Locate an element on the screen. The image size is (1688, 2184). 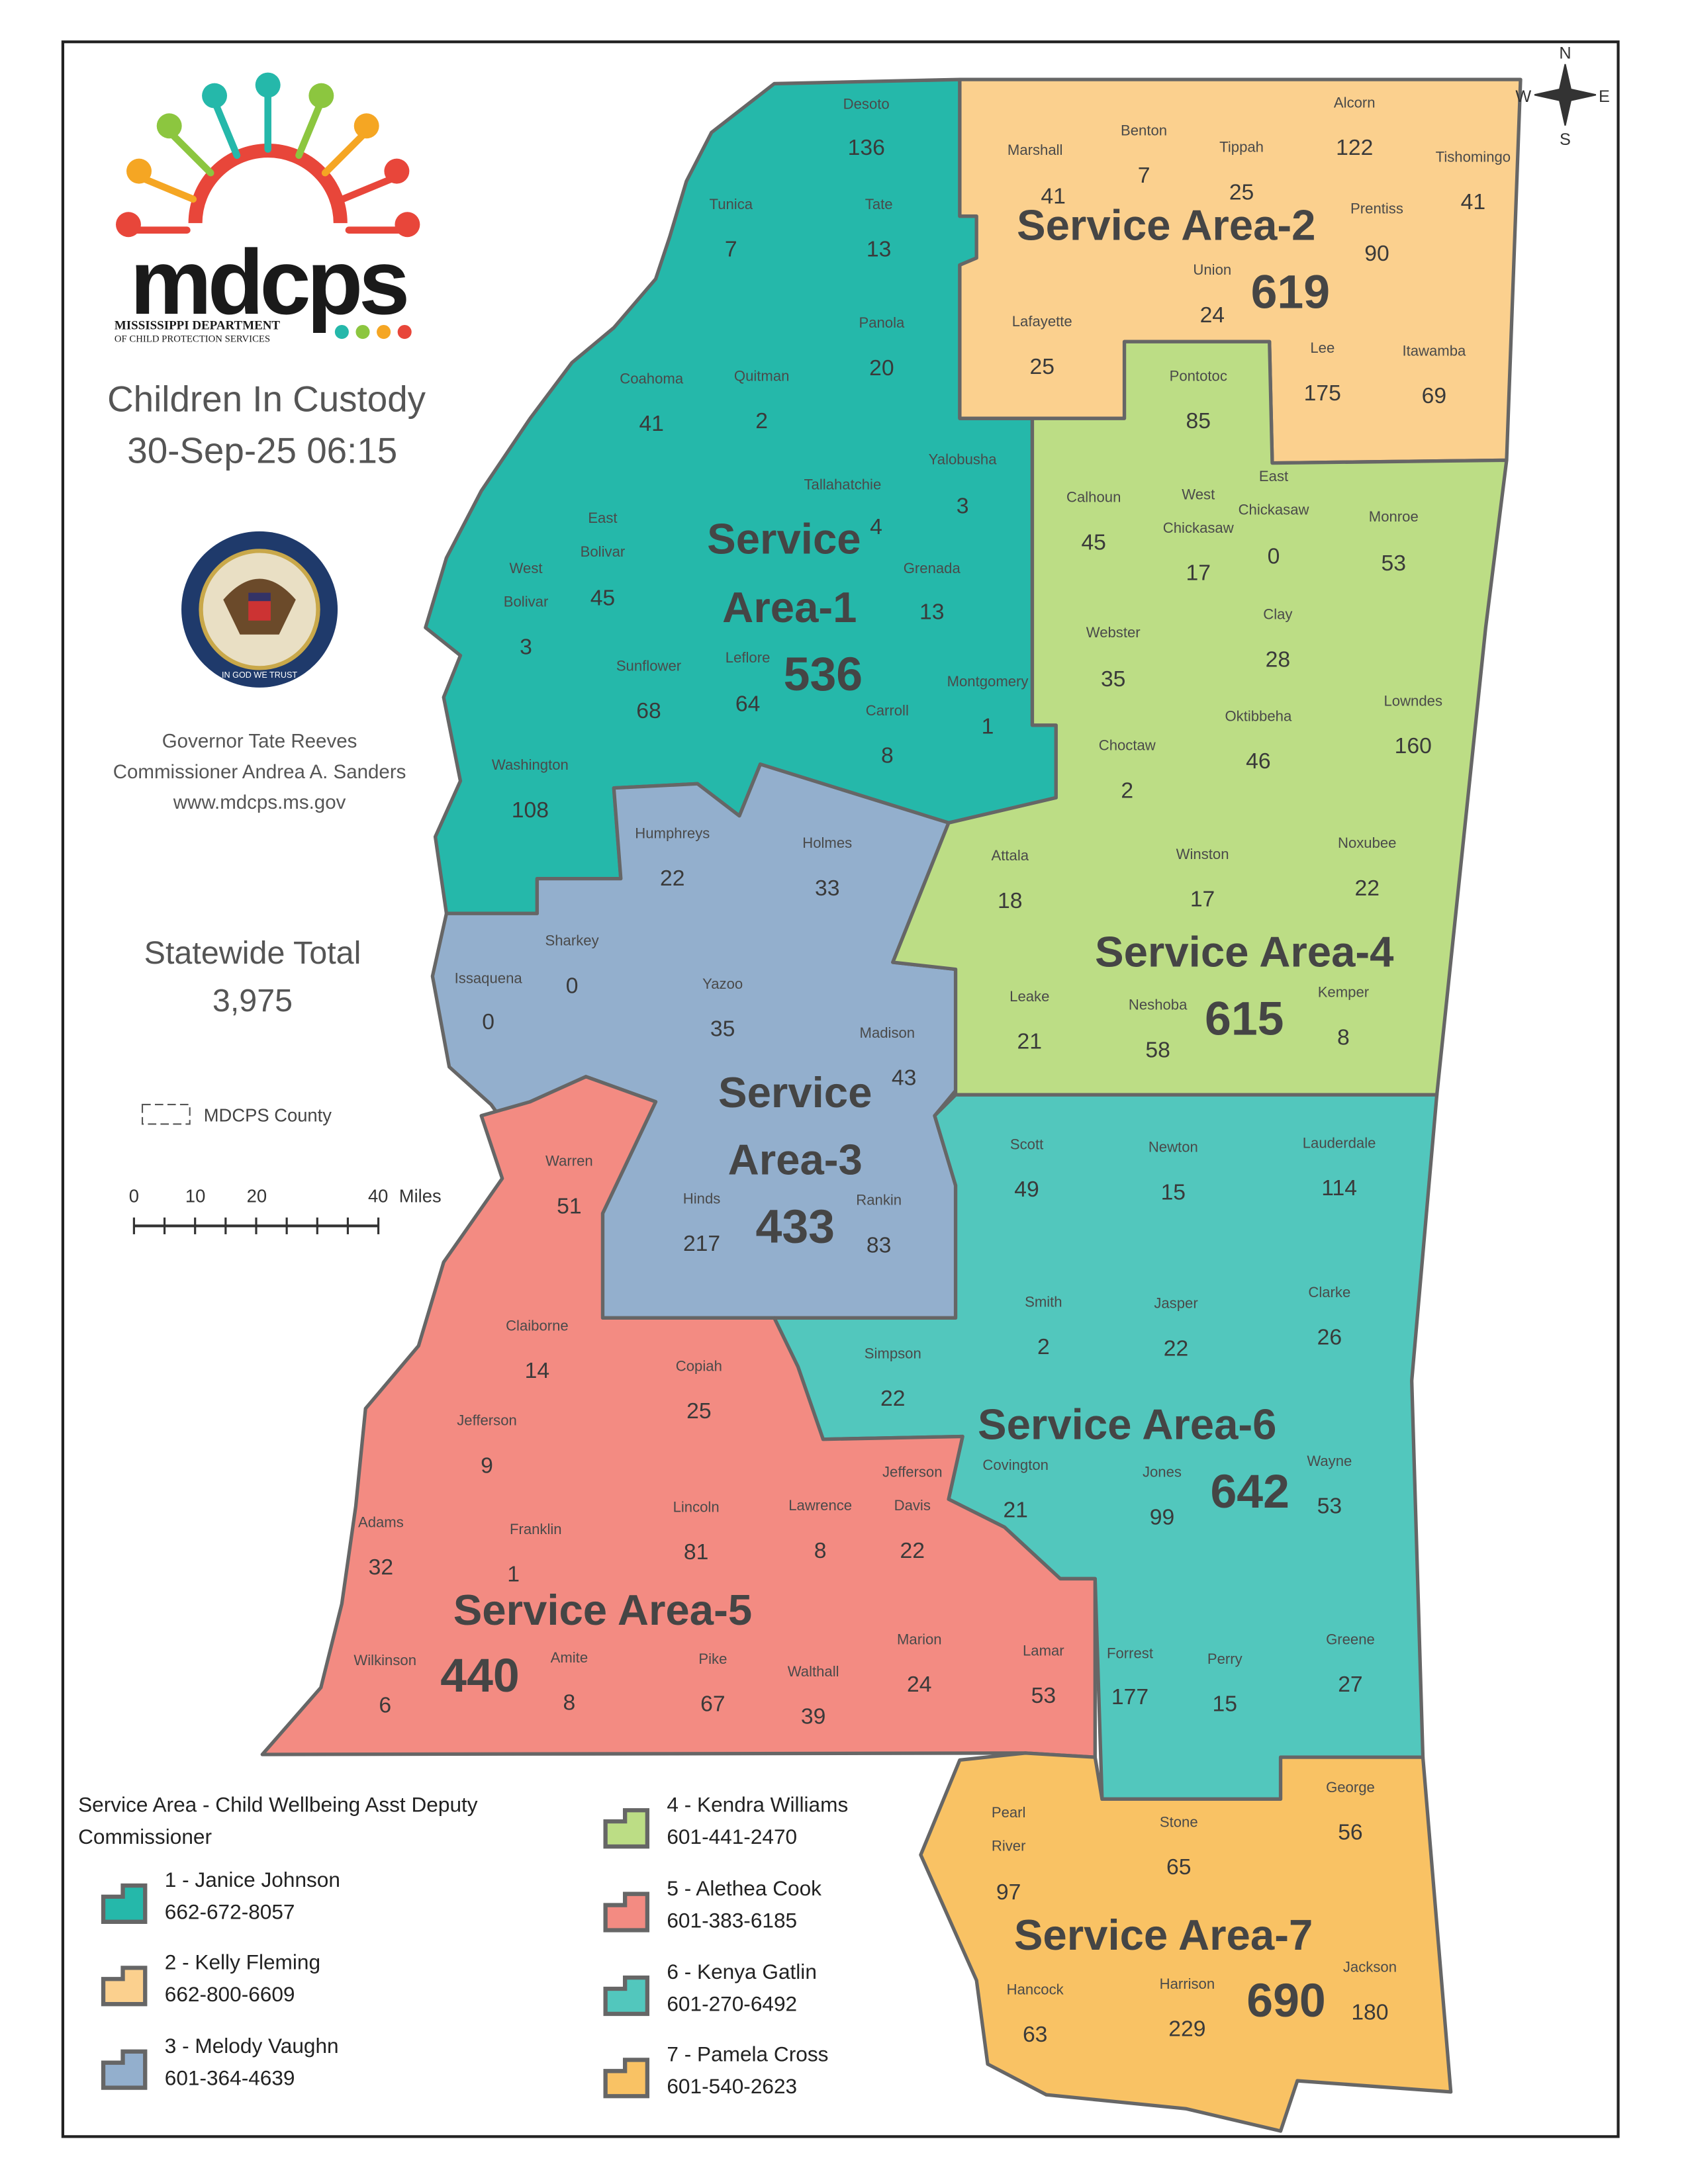
statewide-total-label: Statewide Total is located at coordinates (252, 953).